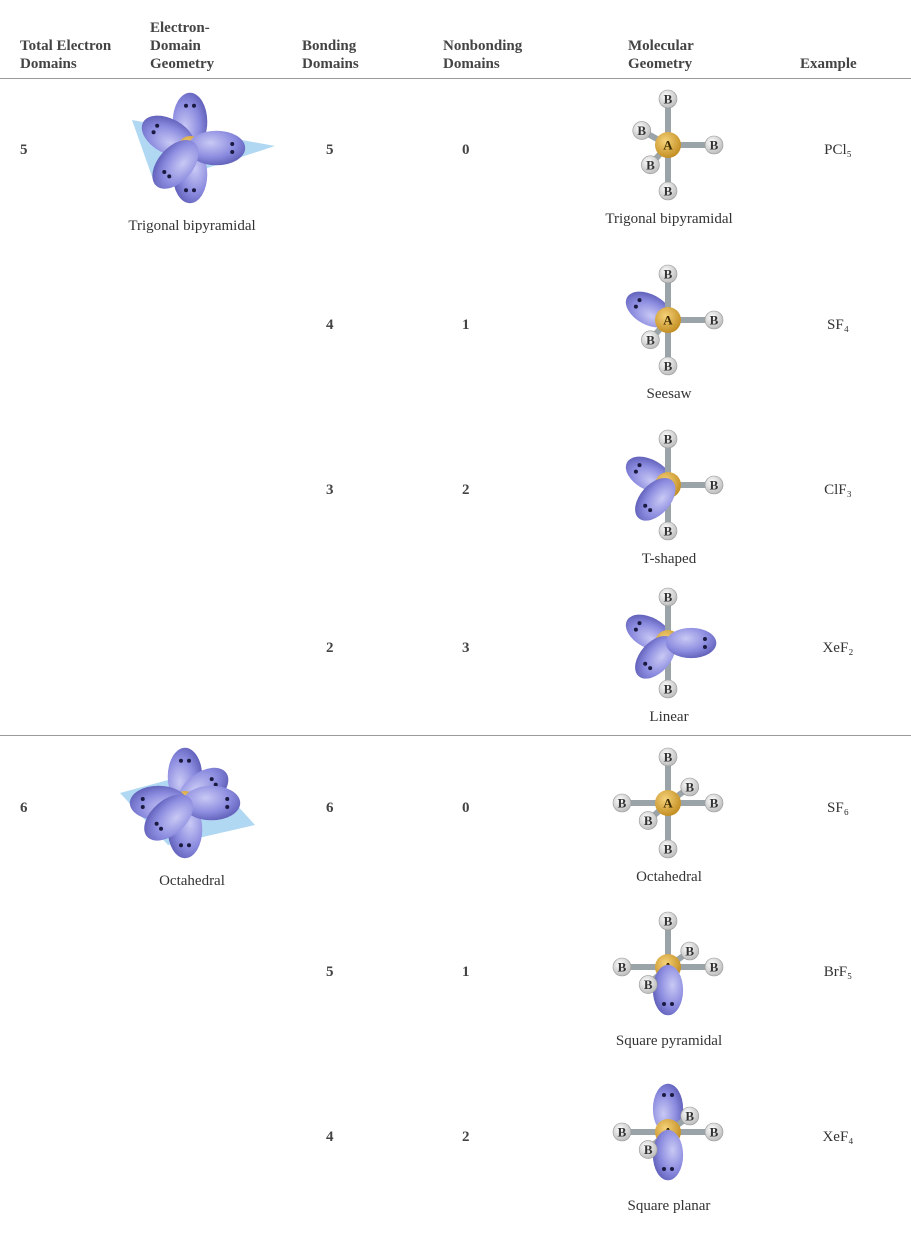 The height and width of the screenshot is (1233, 911). What do you see at coordinates (828, 64) in the screenshot?
I see `column-header: Example` at bounding box center [828, 64].